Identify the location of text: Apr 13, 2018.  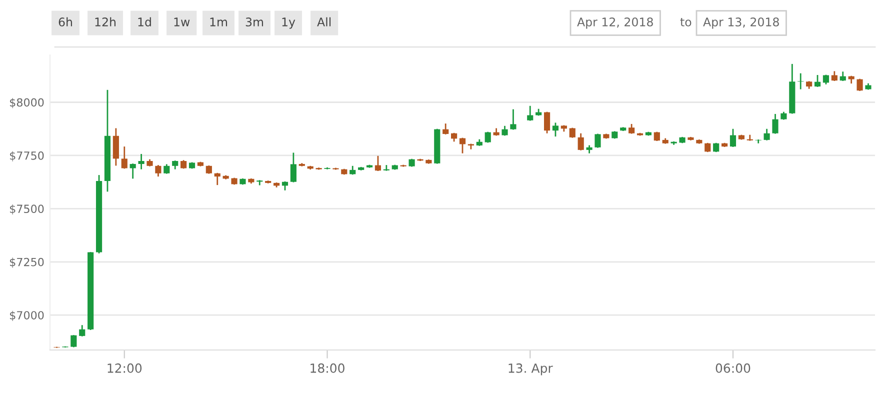
(741, 23).